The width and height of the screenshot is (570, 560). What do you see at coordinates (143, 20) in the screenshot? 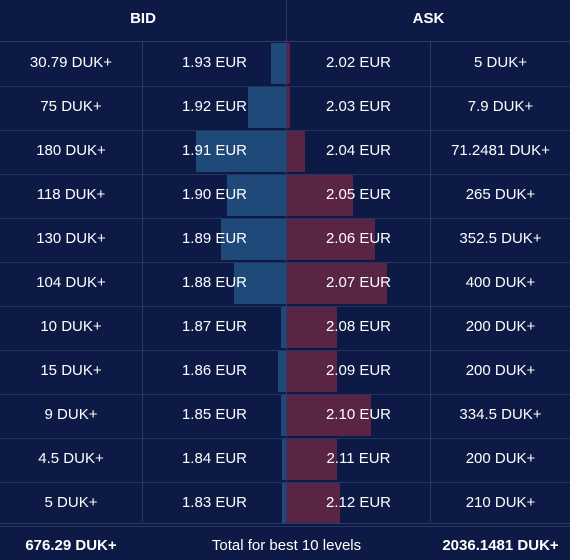
I see `bid-header: BID` at bounding box center [143, 20].